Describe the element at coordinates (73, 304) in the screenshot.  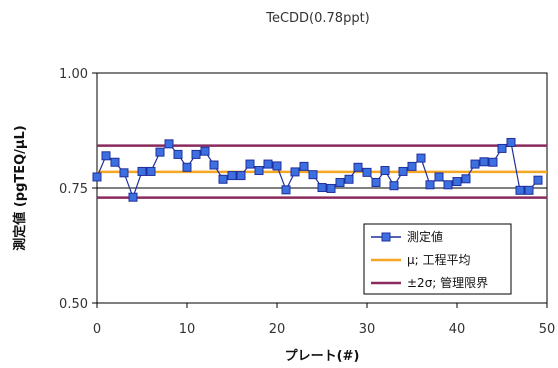
I see `y-tick-label: 0.50` at that location.